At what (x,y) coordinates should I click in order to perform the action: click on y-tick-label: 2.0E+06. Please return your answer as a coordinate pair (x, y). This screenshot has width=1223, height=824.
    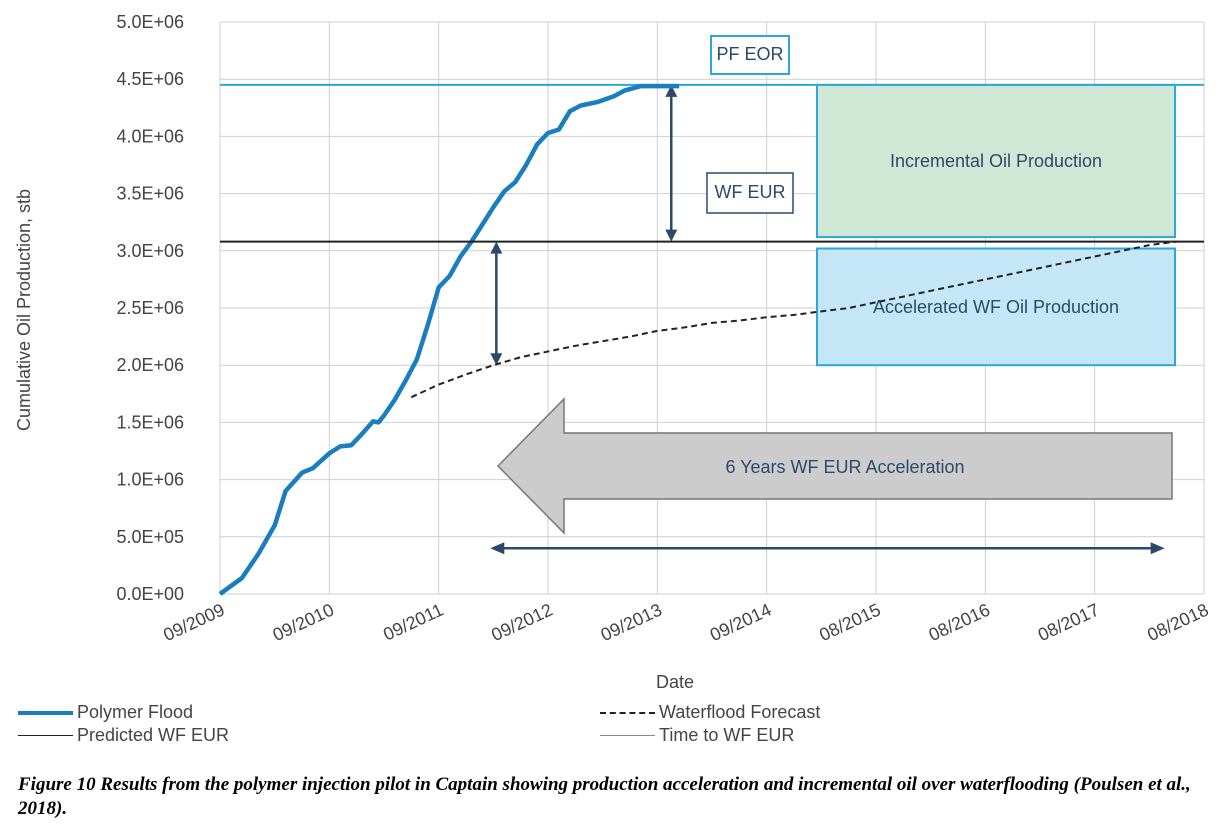
    Looking at the image, I should click on (150, 365).